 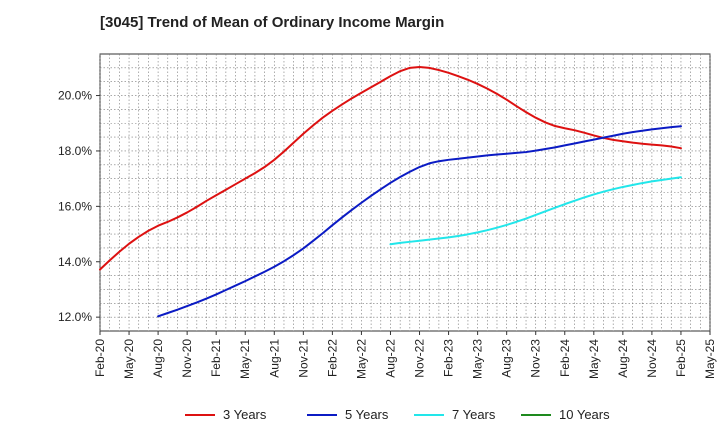 What do you see at coordinates (245, 414) in the screenshot?
I see `legend-label-3-years: 3 Years` at bounding box center [245, 414].